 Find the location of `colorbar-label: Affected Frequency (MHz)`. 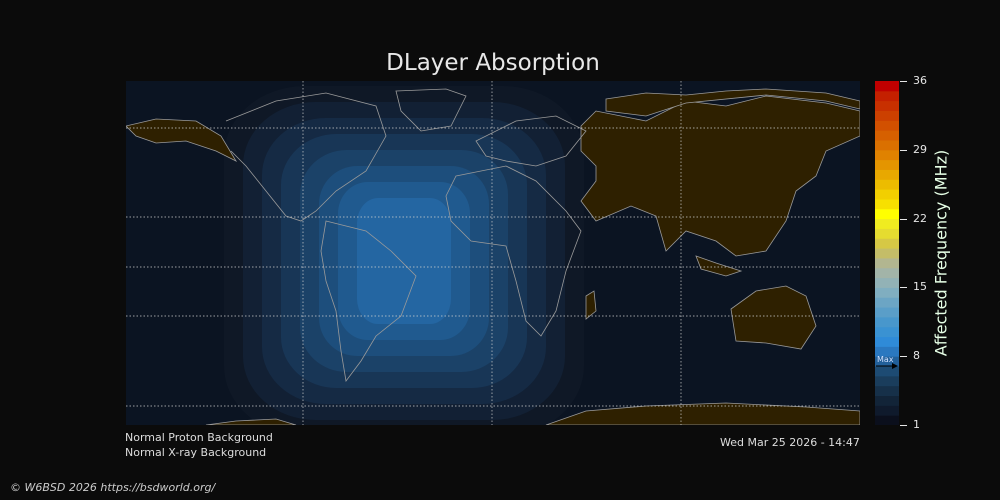

colorbar-label: Affected Frequency (MHz) is located at coordinates (941, 253).